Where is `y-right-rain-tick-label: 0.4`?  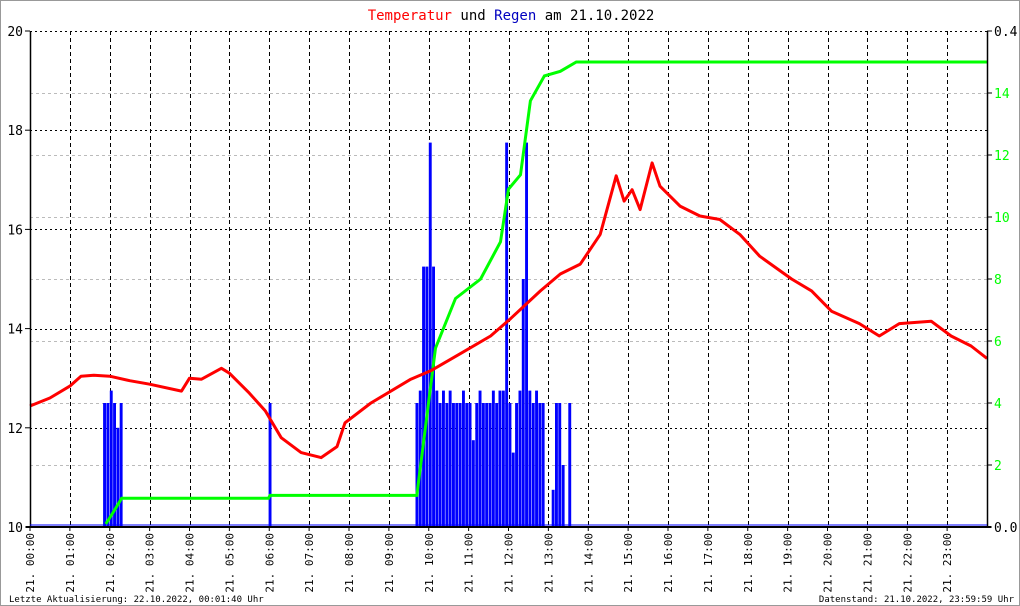
y-right-rain-tick-label: 0.4 is located at coordinates (1006, 32).